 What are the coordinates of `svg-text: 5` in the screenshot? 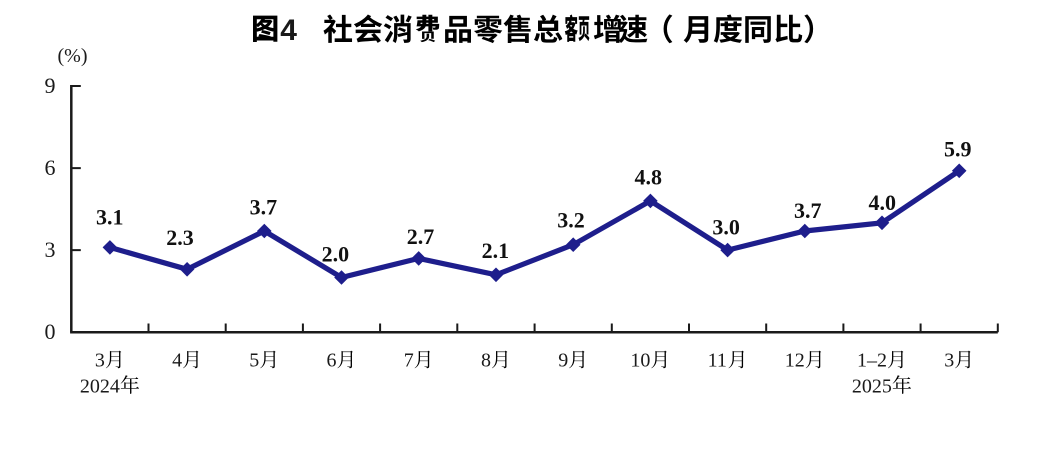 It's located at (254, 361).